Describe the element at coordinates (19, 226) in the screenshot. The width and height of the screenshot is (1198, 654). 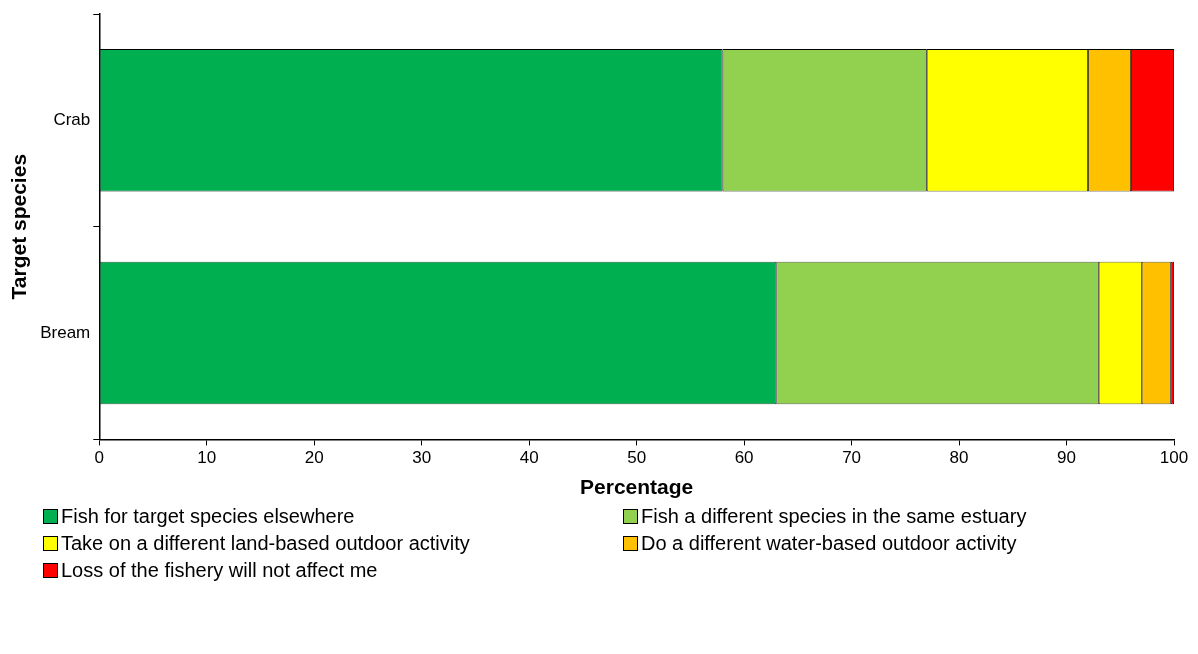
I see `y-axis-title: Target species` at that location.